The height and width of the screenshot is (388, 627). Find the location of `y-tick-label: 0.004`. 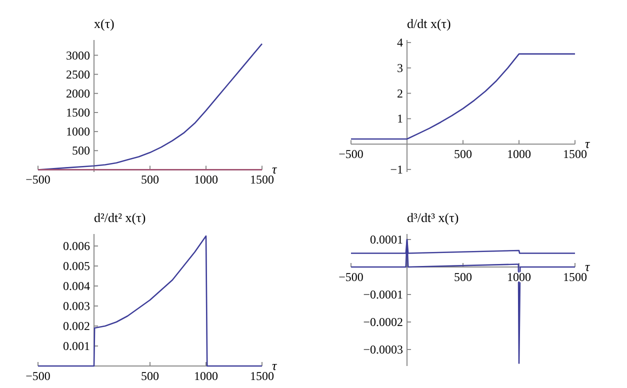

y-tick-label: 0.004 is located at coordinates (76, 286).